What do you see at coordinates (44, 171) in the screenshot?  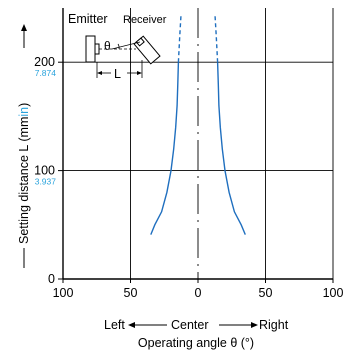 I see `y-tick-label: 100` at bounding box center [44, 171].